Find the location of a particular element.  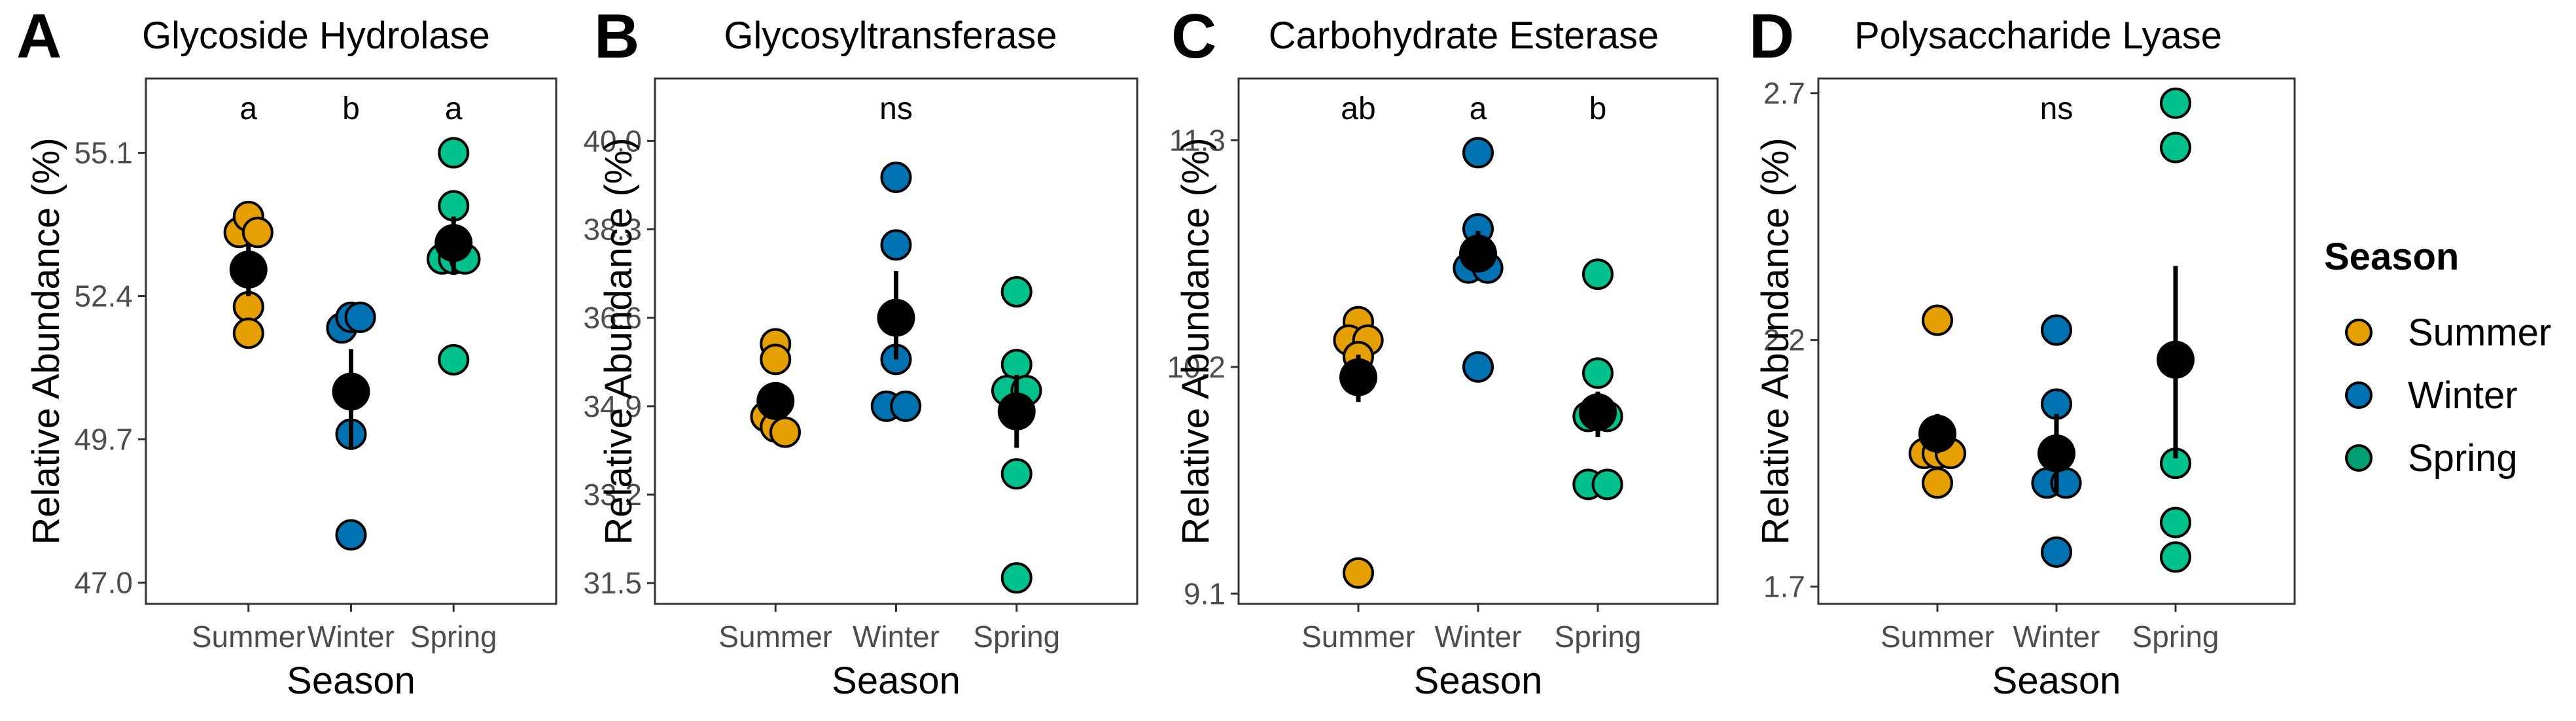

y-tick-label: 52.4 is located at coordinates (103, 296).